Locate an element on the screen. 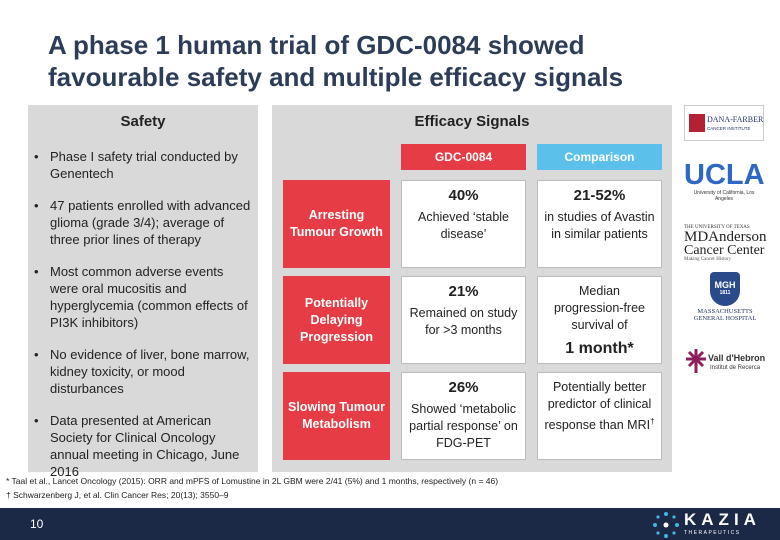  efficacy-heading: Efficacy Signals is located at coordinates (472, 121).